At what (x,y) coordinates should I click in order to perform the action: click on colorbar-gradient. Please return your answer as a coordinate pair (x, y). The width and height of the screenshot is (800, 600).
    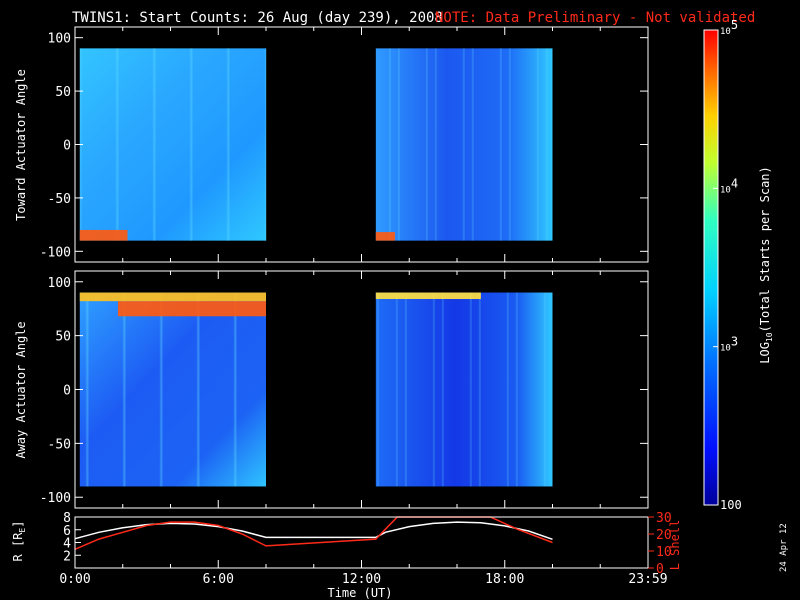
    Looking at the image, I should click on (711, 267).